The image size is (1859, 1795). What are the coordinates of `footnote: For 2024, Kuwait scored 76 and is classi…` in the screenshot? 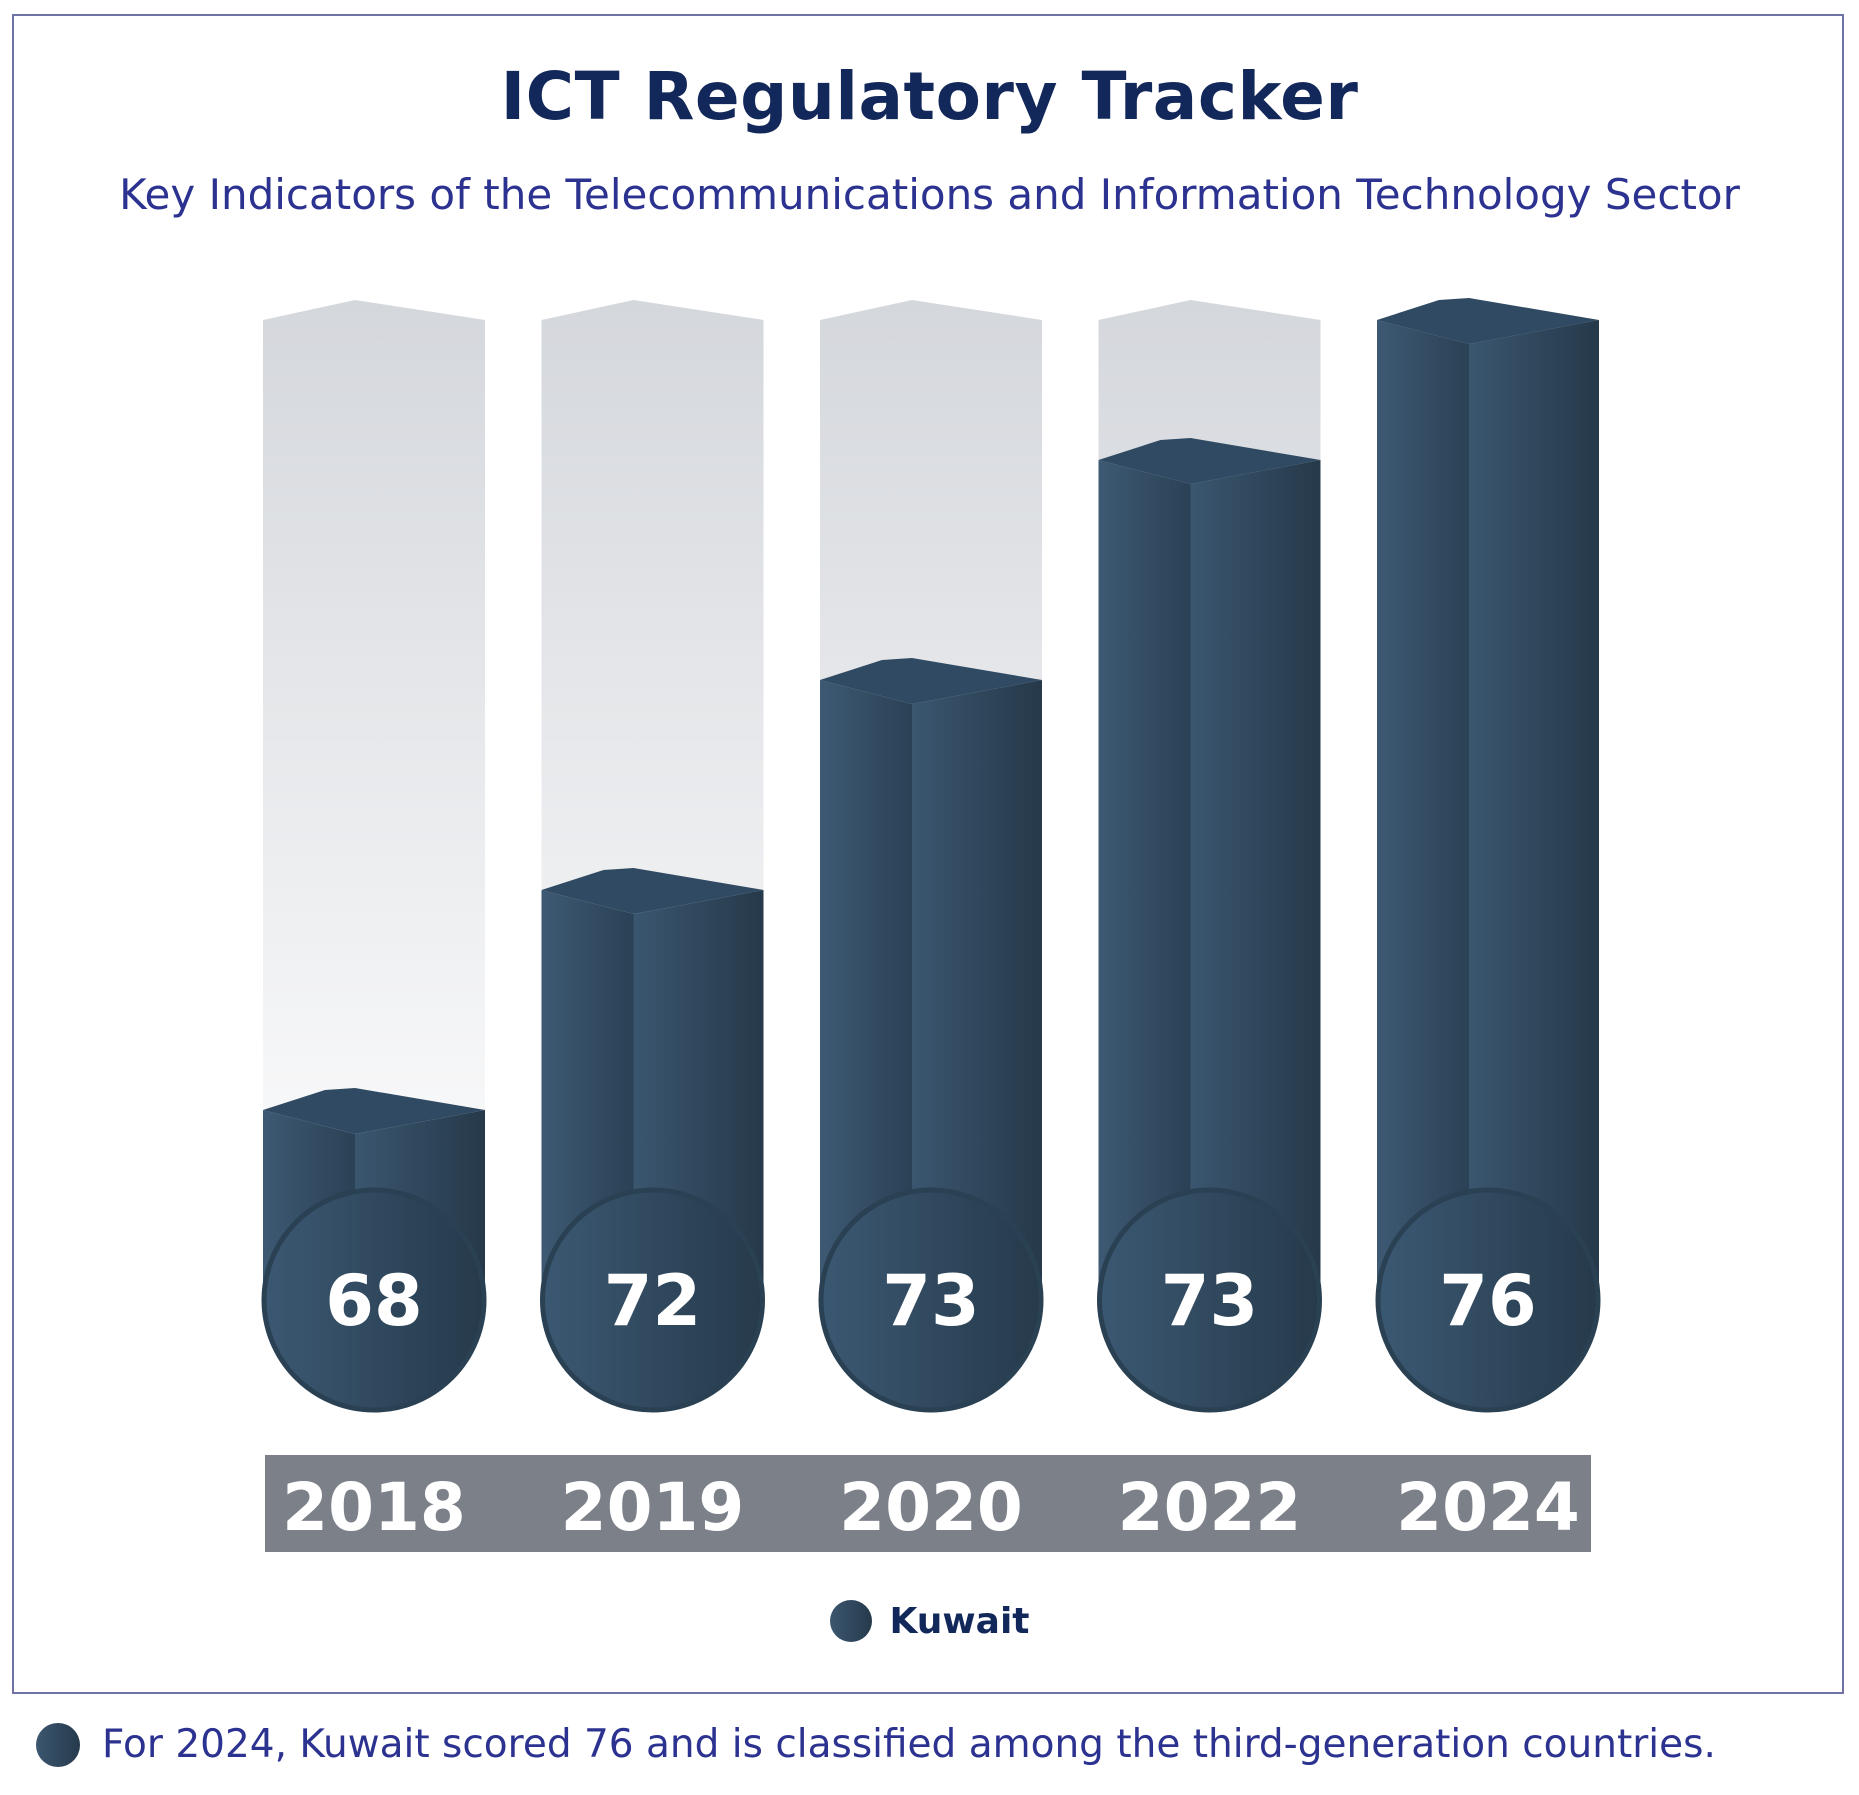 It's located at (876, 1744).